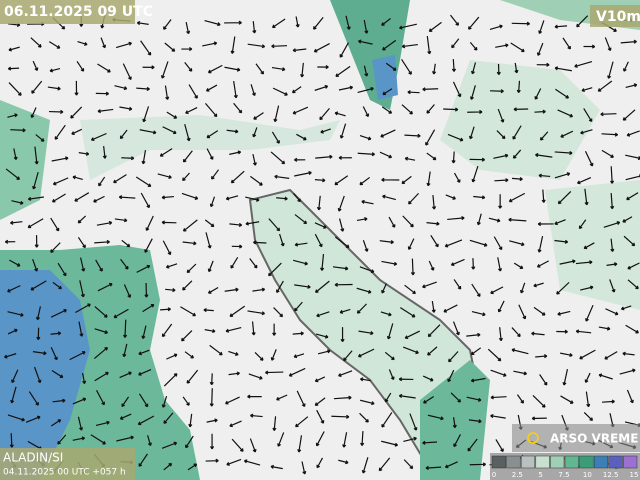 The image size is (640, 480). Describe the element at coordinates (494, 475) in the screenshot. I see `legend-label: 0` at that location.